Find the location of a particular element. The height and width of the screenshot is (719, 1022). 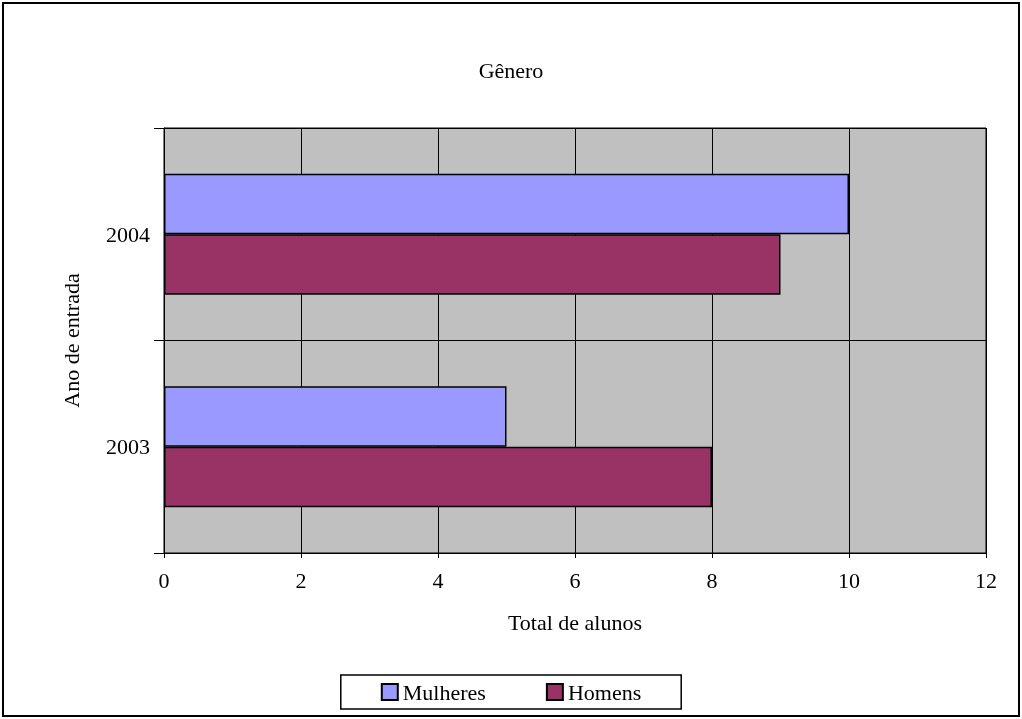

x-tick-label: 0 is located at coordinates (164, 580).